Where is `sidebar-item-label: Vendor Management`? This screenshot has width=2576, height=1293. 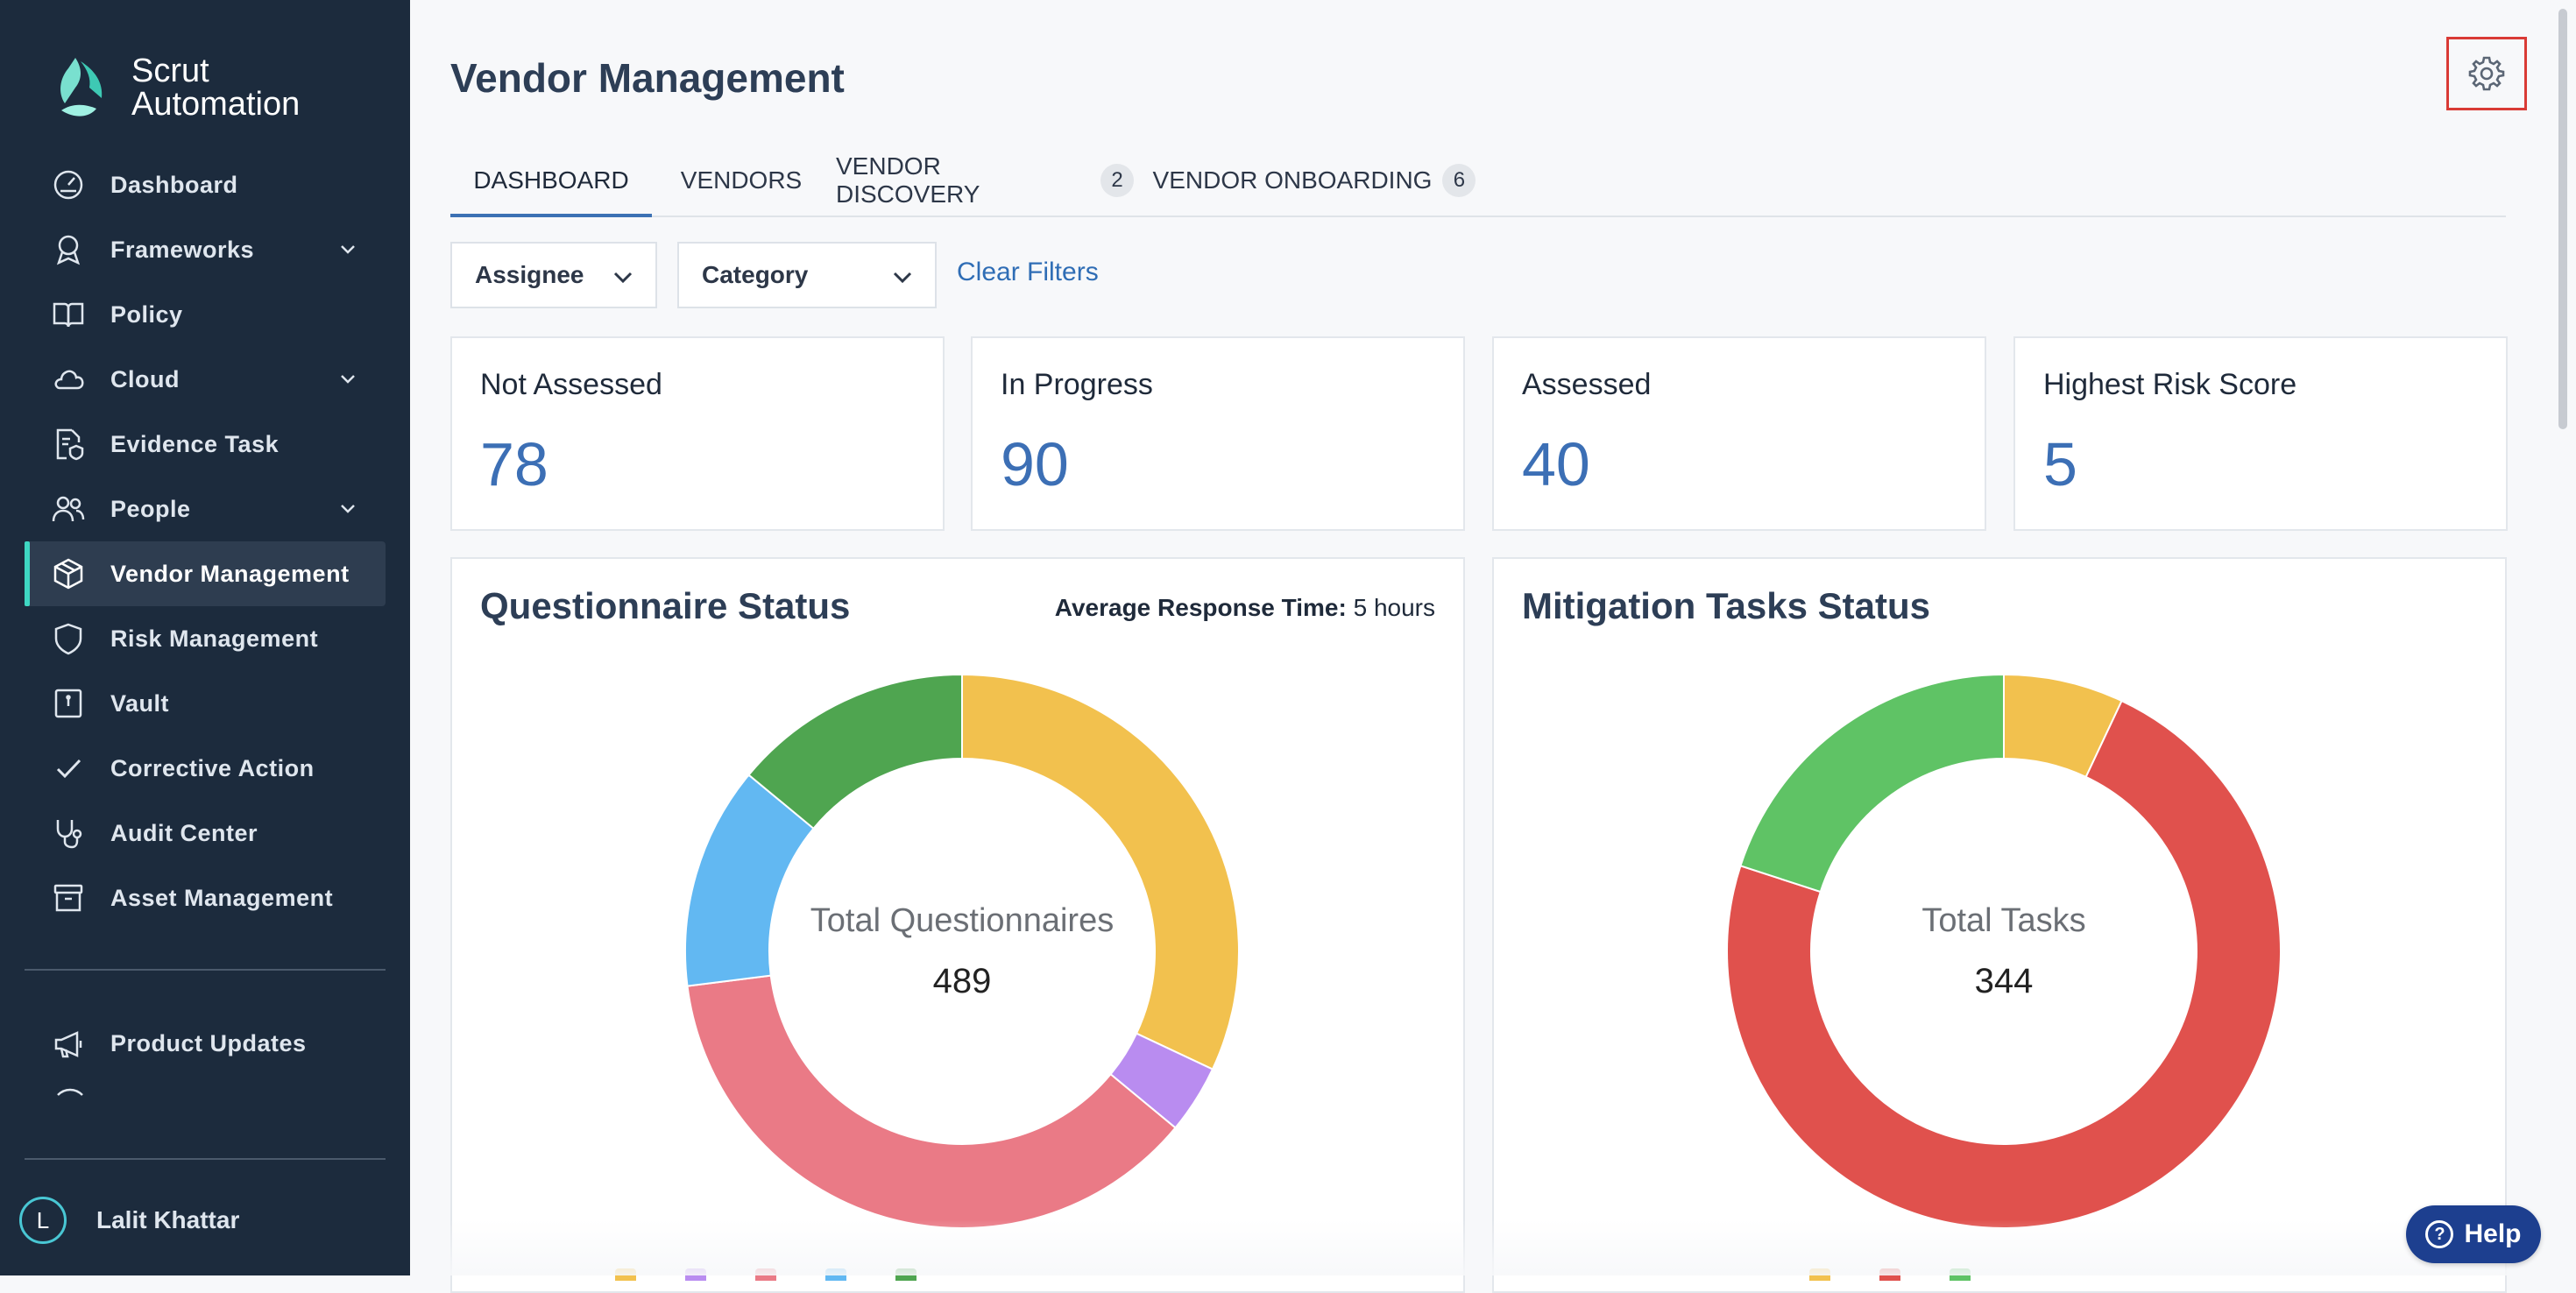
sidebar-item-label: Vendor Management is located at coordinates (230, 573).